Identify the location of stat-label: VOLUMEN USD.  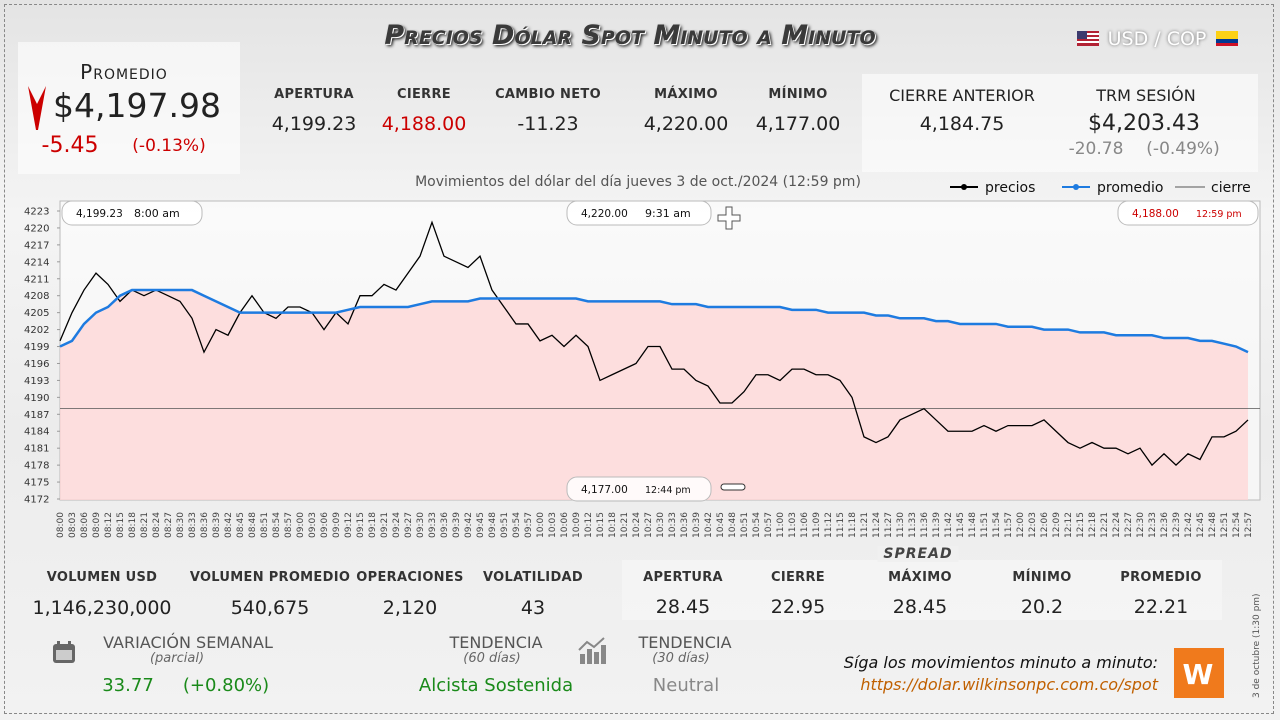
(102, 577).